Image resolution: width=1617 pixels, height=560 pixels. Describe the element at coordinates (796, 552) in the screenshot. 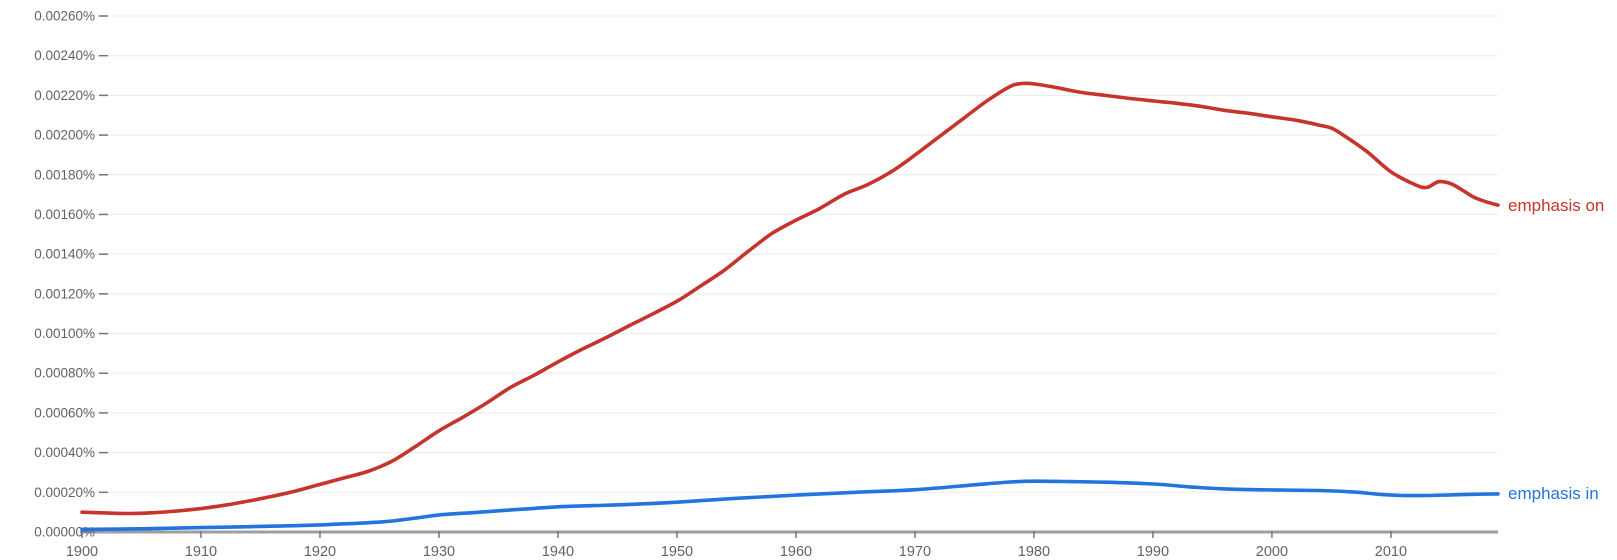

I see `x-axis-label: 1960` at that location.